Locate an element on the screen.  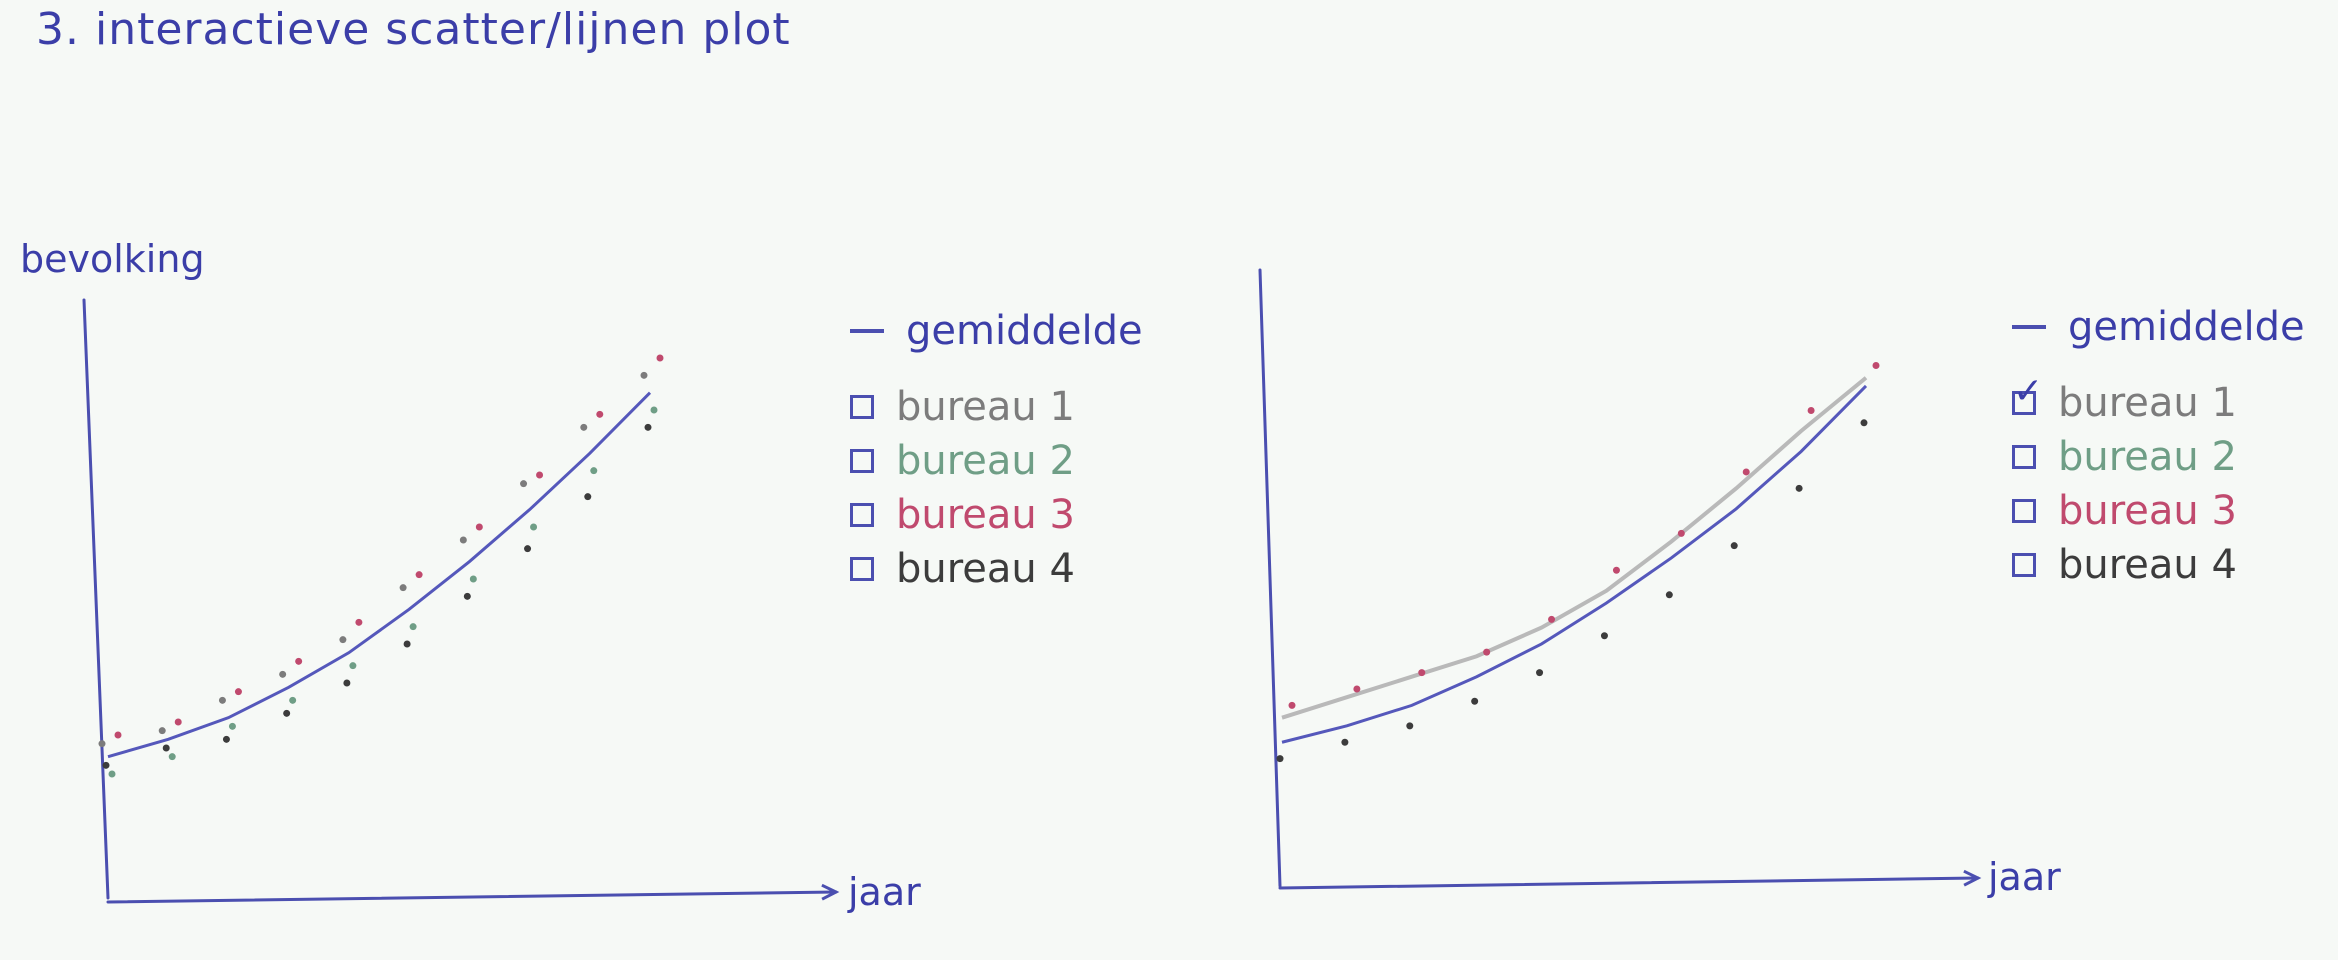
chart1-x-label: jaar is located at coordinates (884, 892).